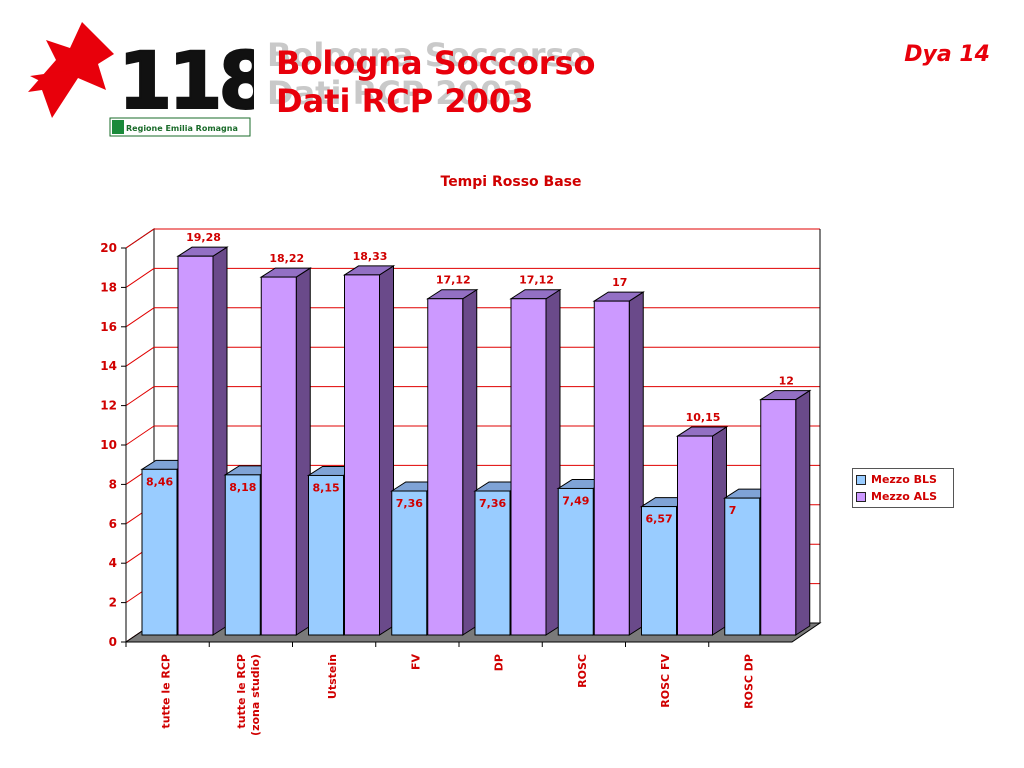 The height and width of the screenshot is (768, 1024). I want to click on data-label: 7,49, so click(575, 500).